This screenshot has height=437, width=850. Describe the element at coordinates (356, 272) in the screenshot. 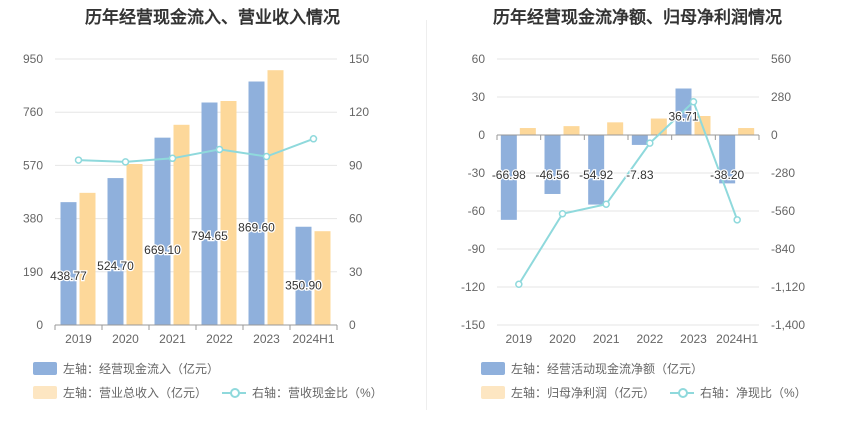

I see `y-right-tick-label: 30` at that location.